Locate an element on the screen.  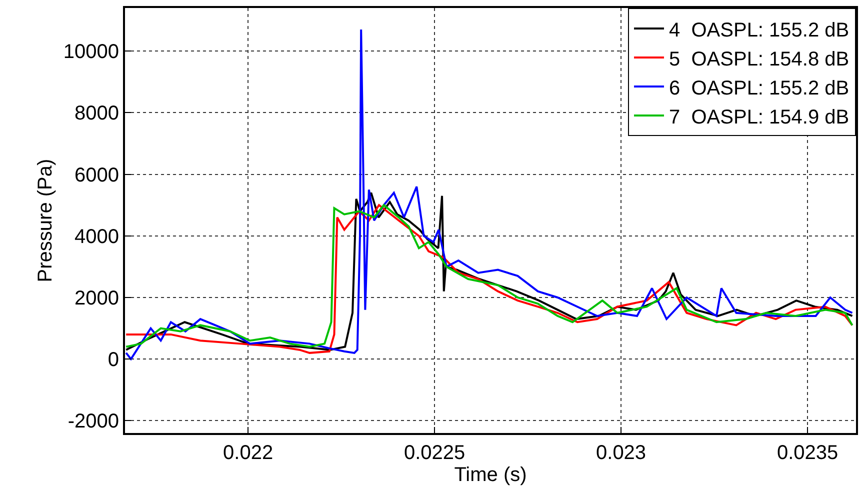
y-tick-label: 4000 is located at coordinates (96, 237).